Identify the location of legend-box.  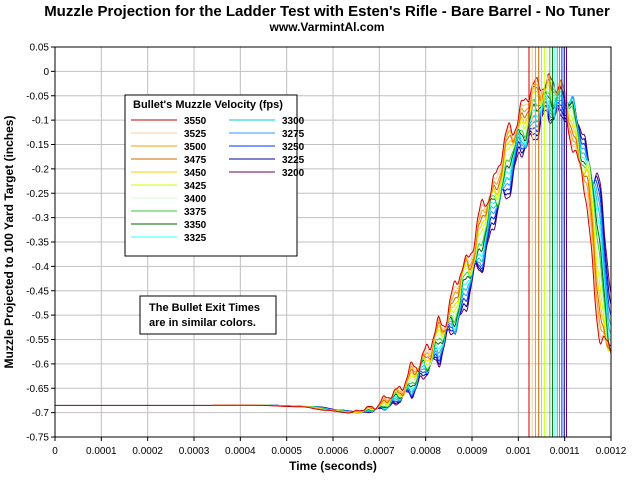
(211, 175).